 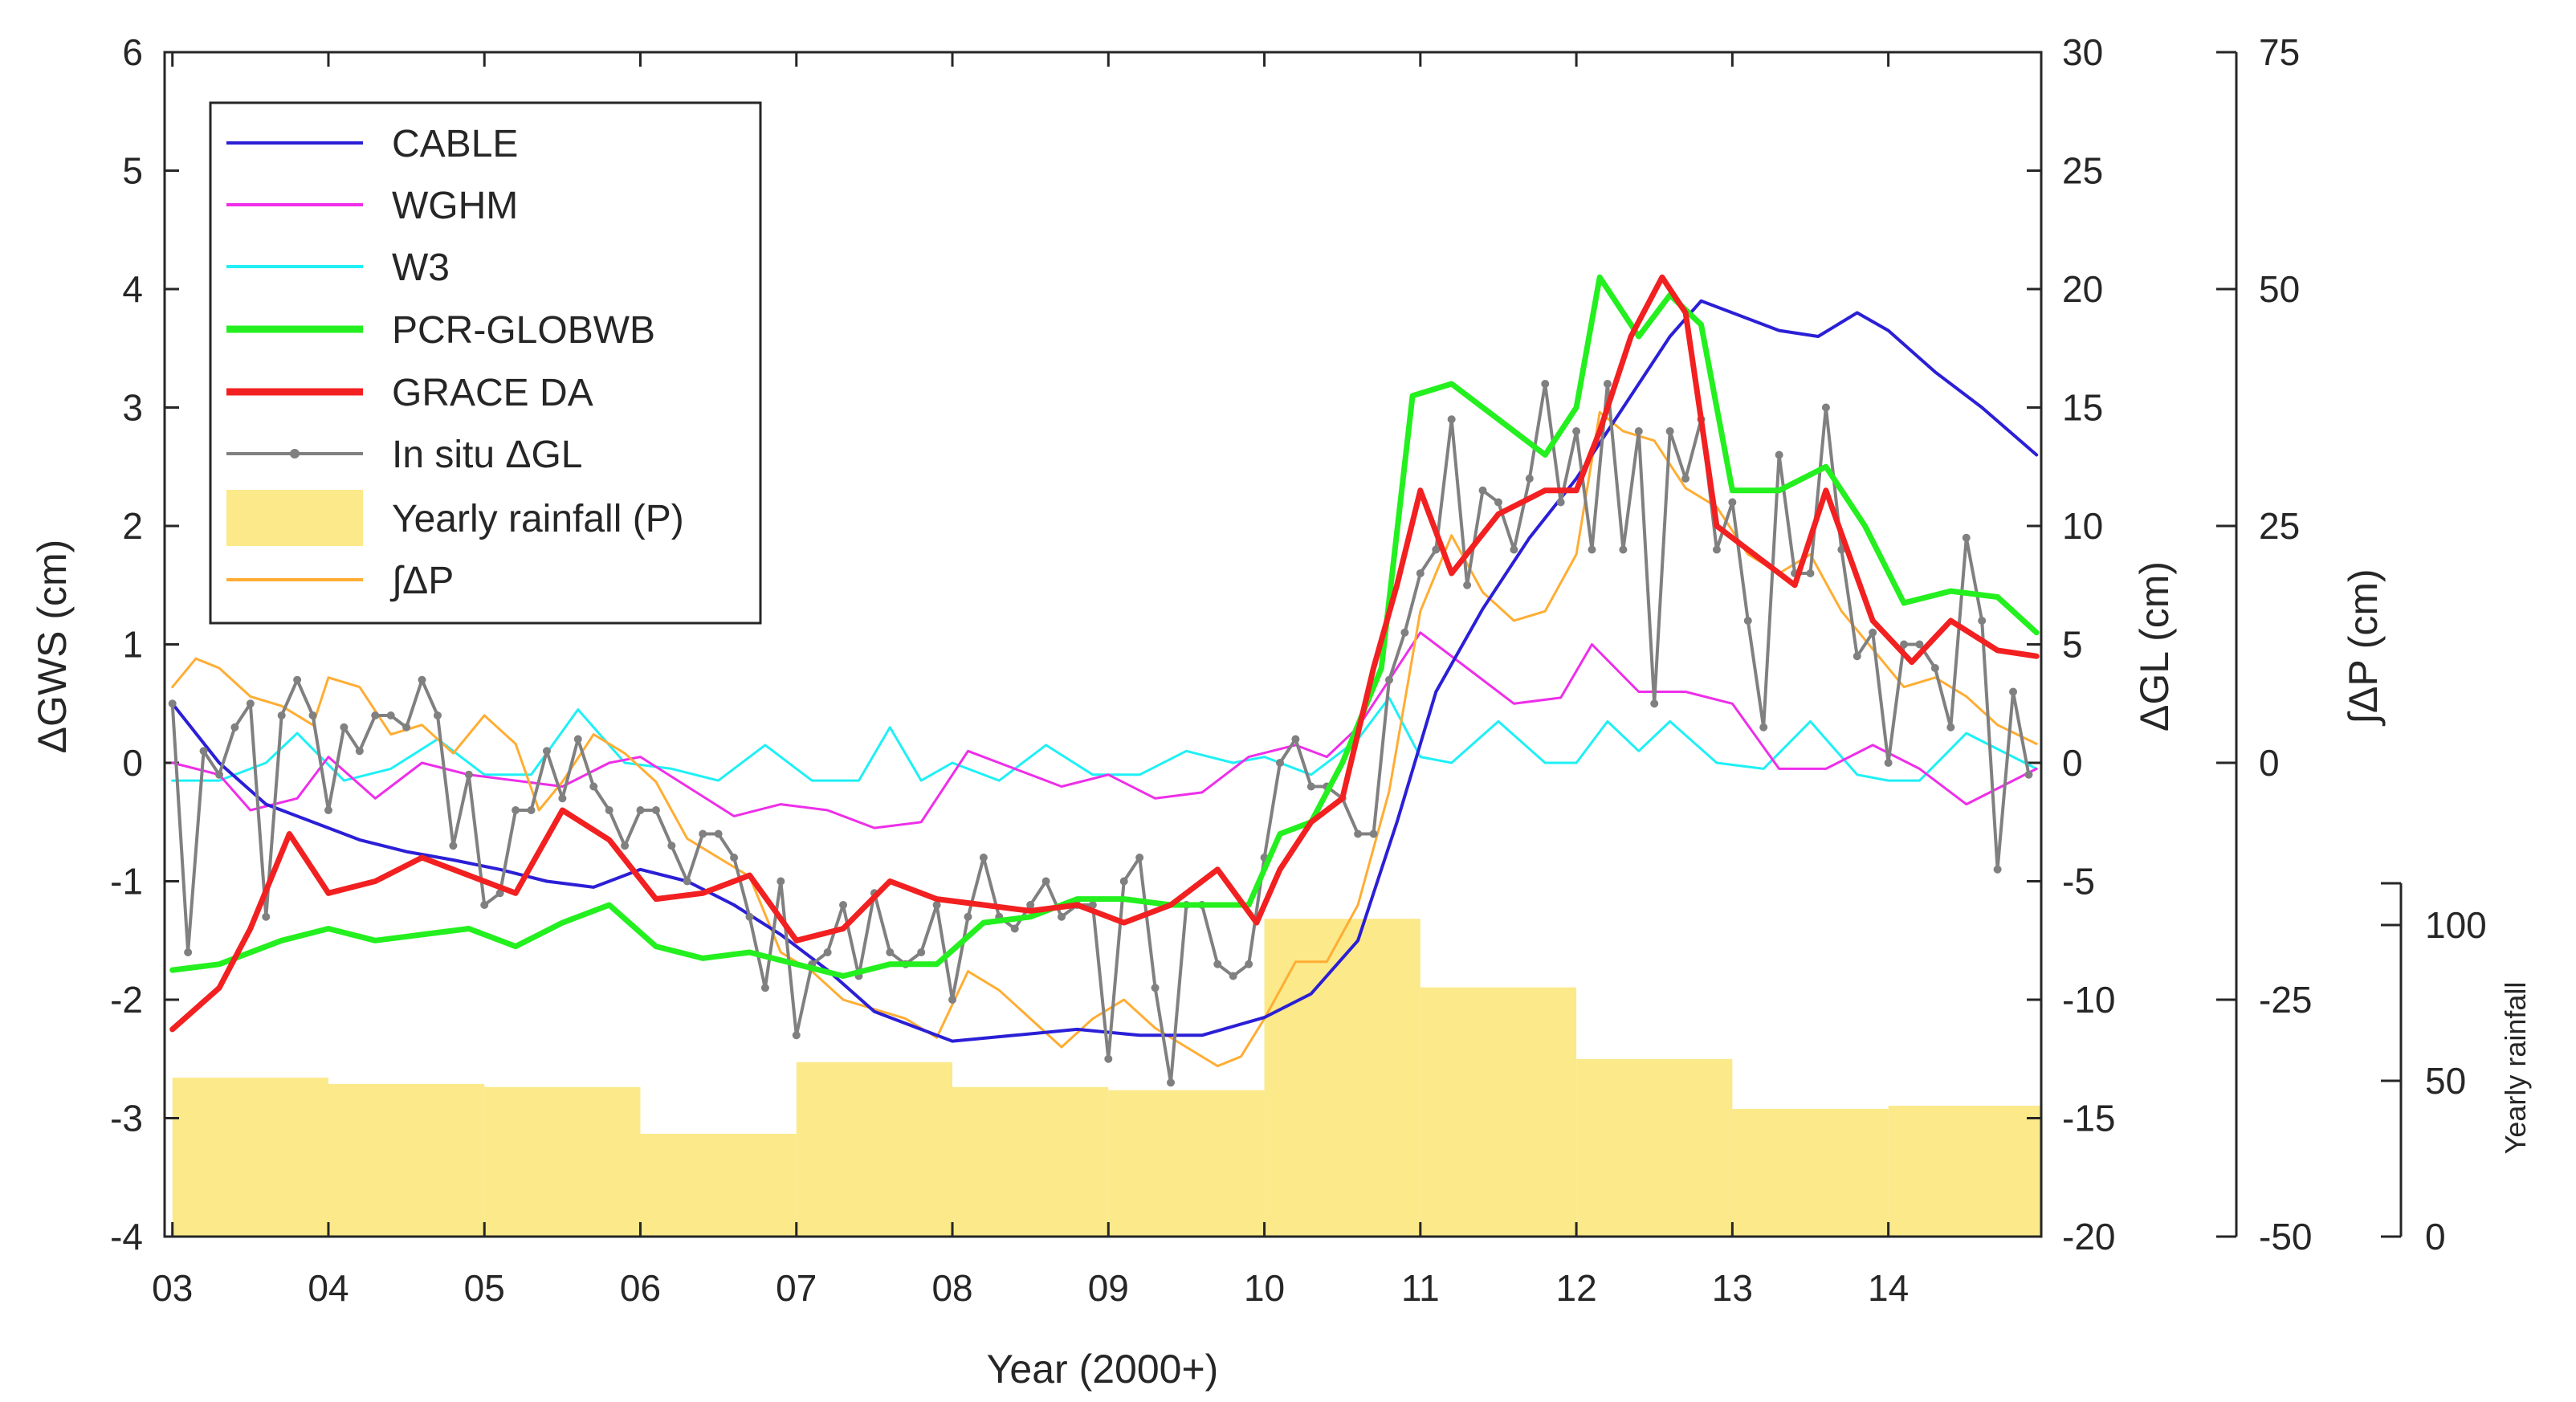 What do you see at coordinates (2088, 1237) in the screenshot?
I see `y-tick-label-gl: -20` at bounding box center [2088, 1237].